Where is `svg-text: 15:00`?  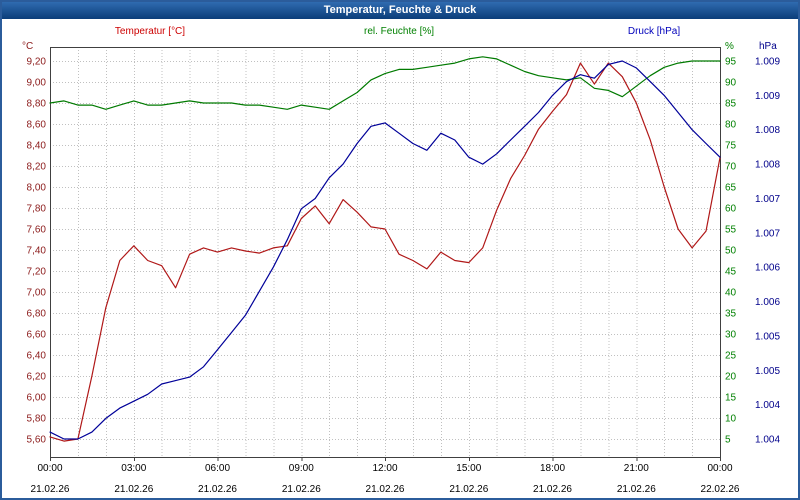 svg-text: 15:00 is located at coordinates (468, 468).